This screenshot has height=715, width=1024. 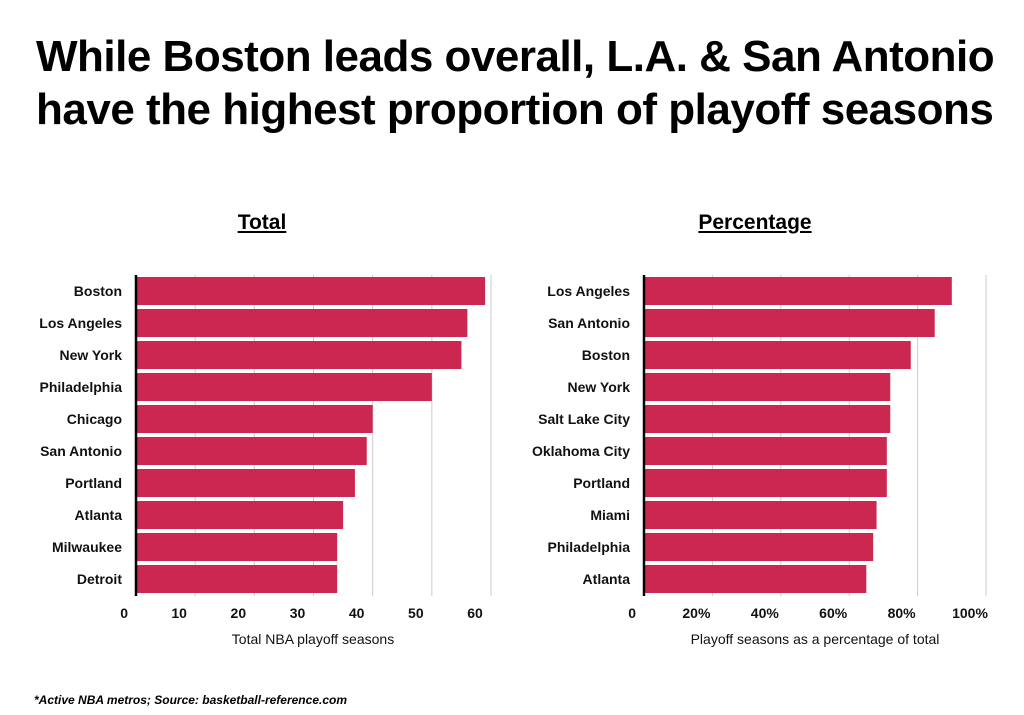 What do you see at coordinates (588, 291) in the screenshot?
I see `category-label-percentage: Los Angeles` at bounding box center [588, 291].